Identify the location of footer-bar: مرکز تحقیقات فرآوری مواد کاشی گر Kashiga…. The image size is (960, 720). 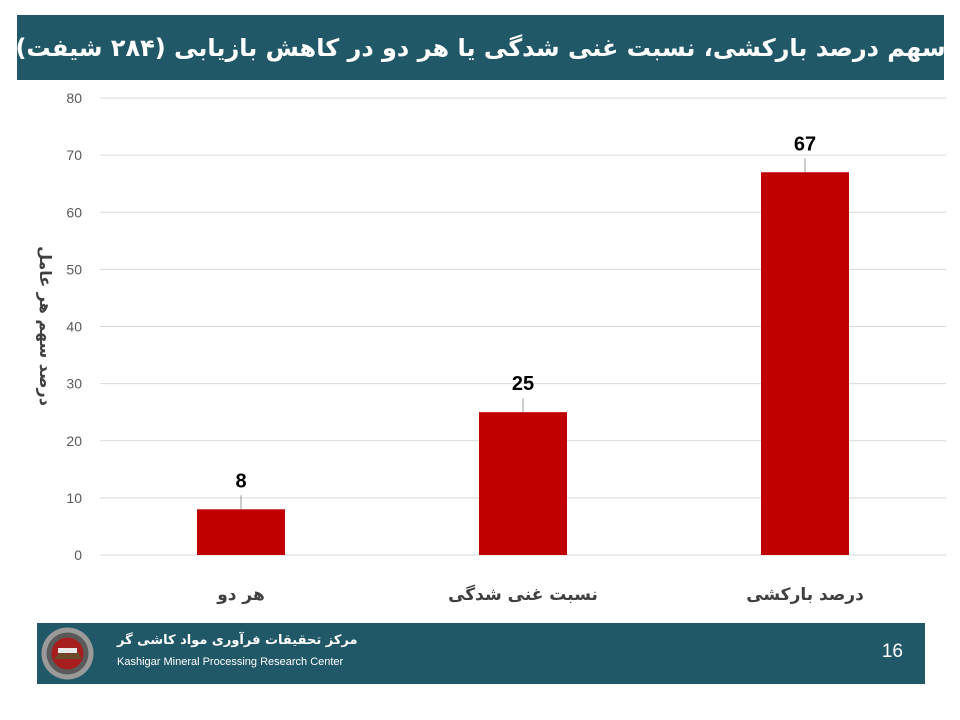
(481, 653).